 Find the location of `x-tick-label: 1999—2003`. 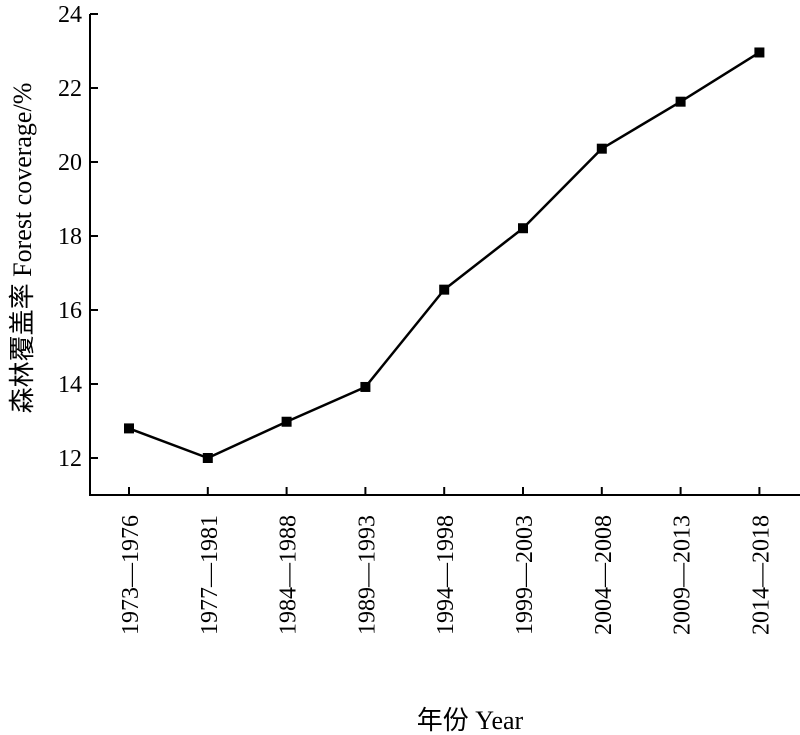

x-tick-label: 1999—2003 is located at coordinates (525, 575).